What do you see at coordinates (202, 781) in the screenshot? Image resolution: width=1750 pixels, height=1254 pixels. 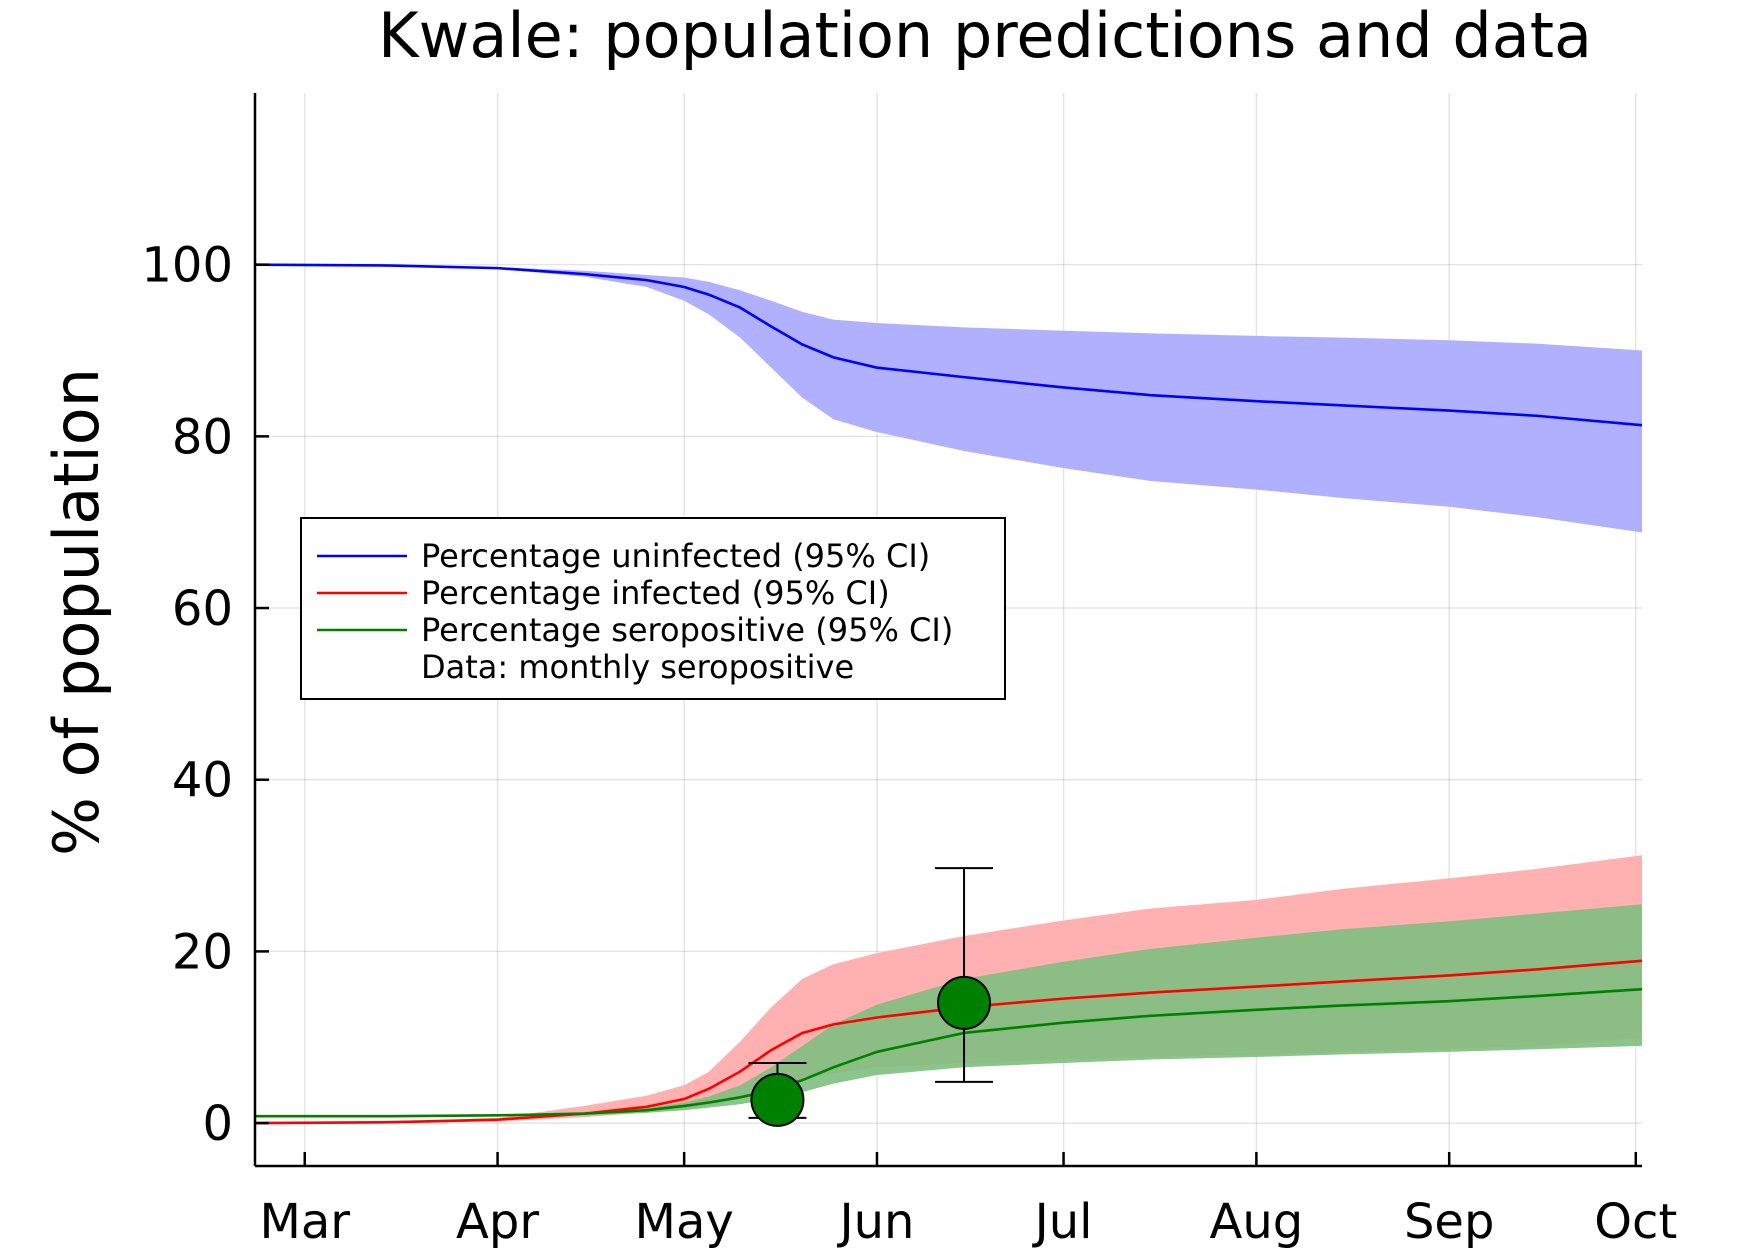 I see `y-tick-label: 40` at bounding box center [202, 781].